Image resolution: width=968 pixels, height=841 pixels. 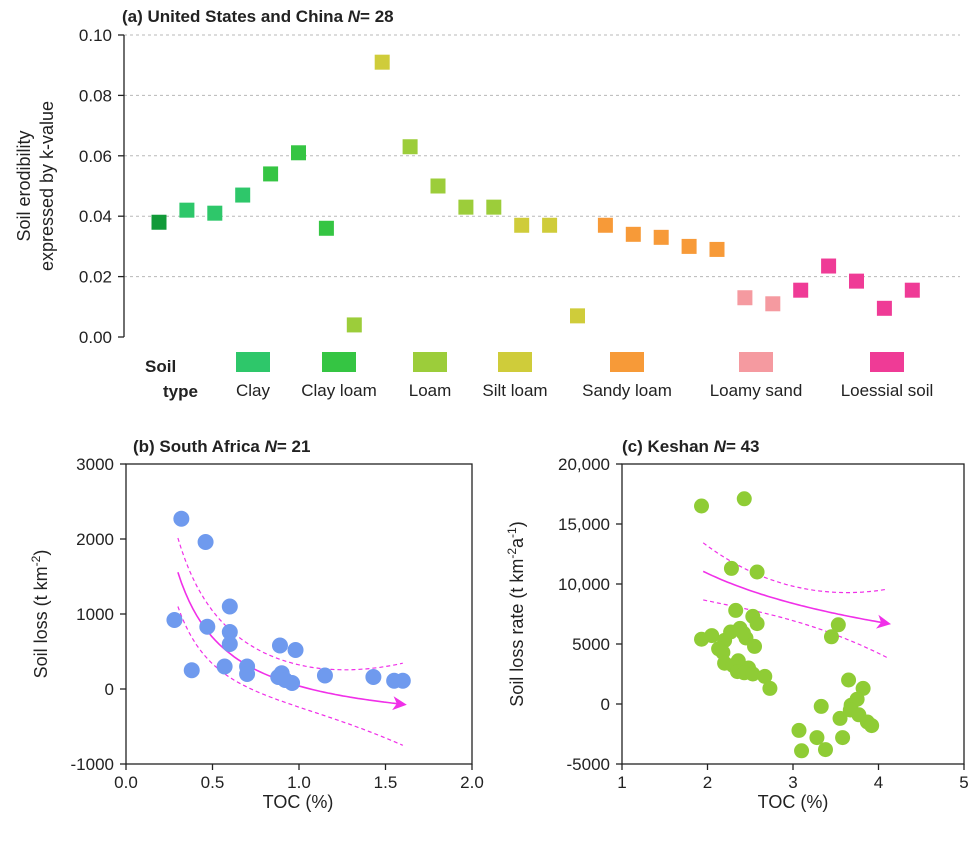 What do you see at coordinates (756, 390) in the screenshot?
I see `legend-label: Loamy sand` at bounding box center [756, 390].